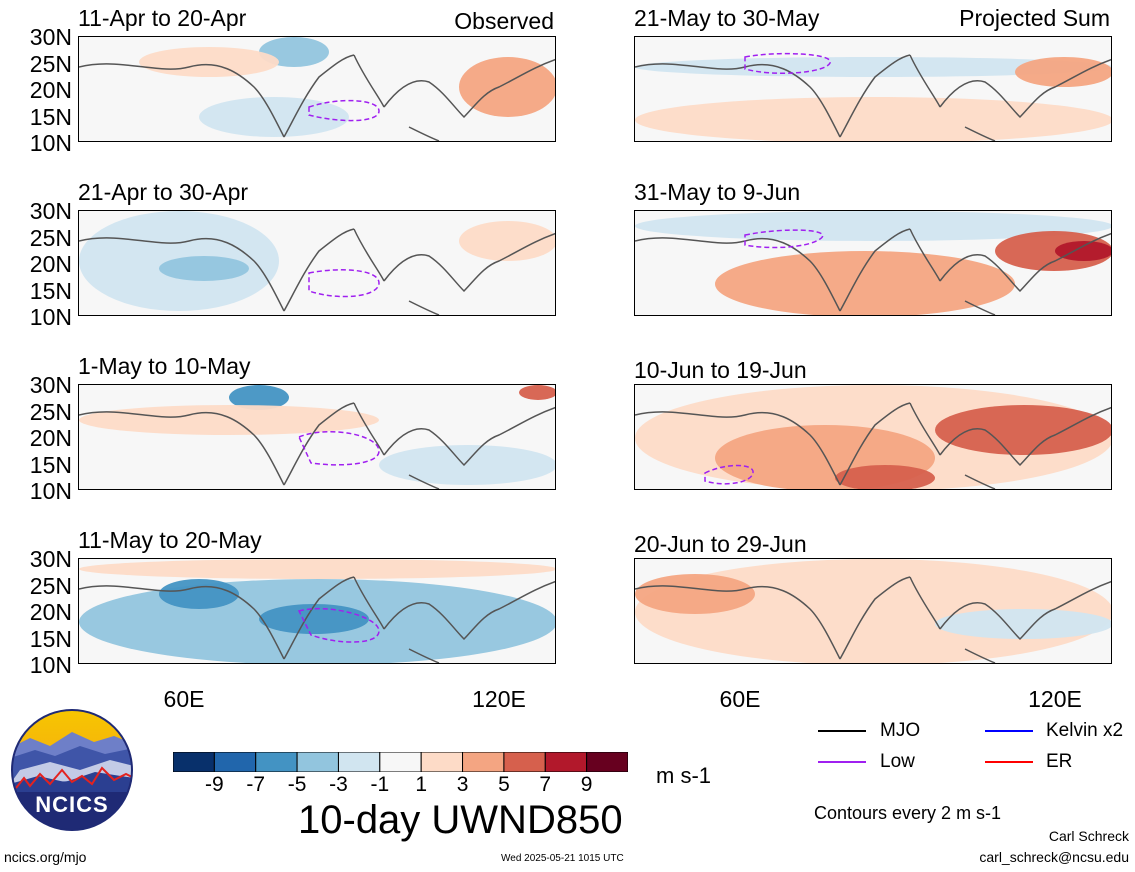  Describe the element at coordinates (1059, 761) in the screenshot. I see `legend-label: ER` at that location.